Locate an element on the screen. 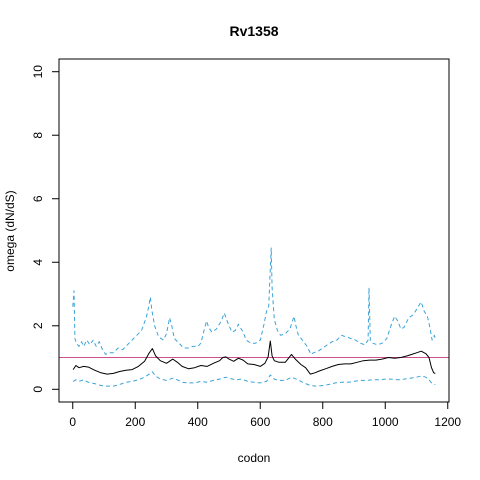 The height and width of the screenshot is (480, 480). y-tick-label: 0 is located at coordinates (38, 389).